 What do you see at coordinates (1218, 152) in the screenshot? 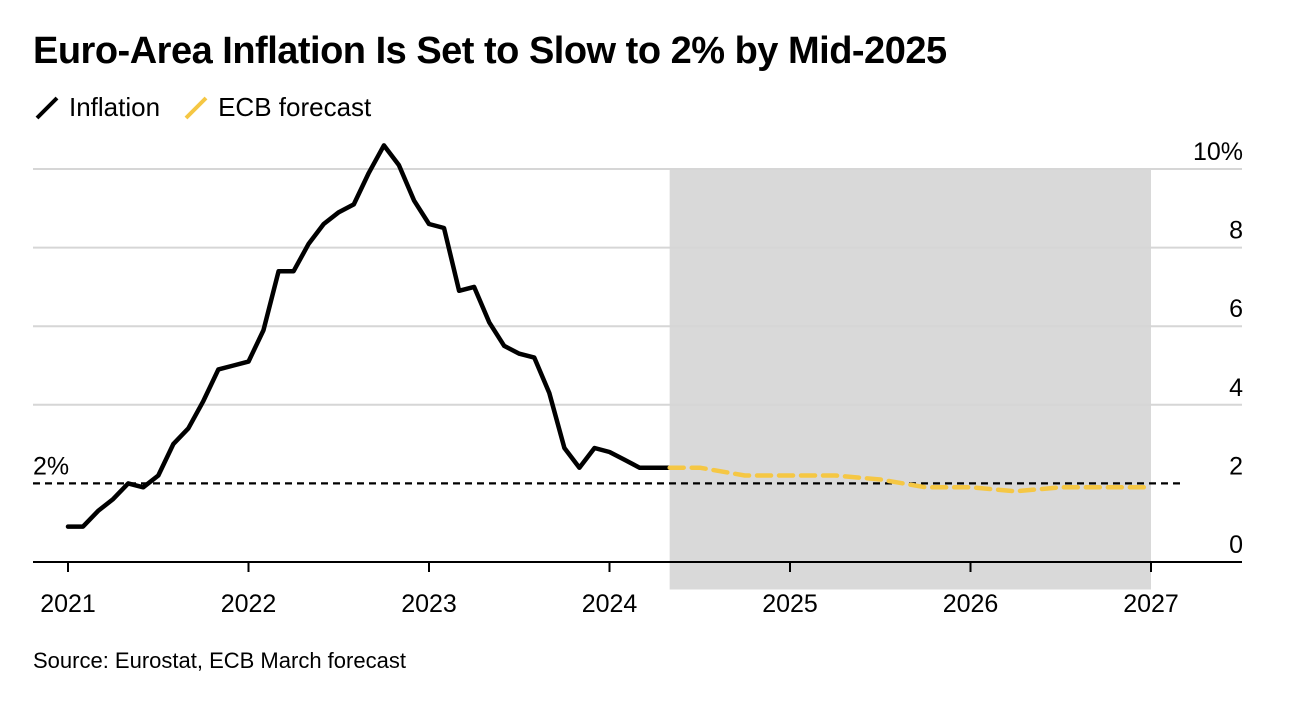
I see `y-tick-label-10: 10%` at bounding box center [1218, 152].